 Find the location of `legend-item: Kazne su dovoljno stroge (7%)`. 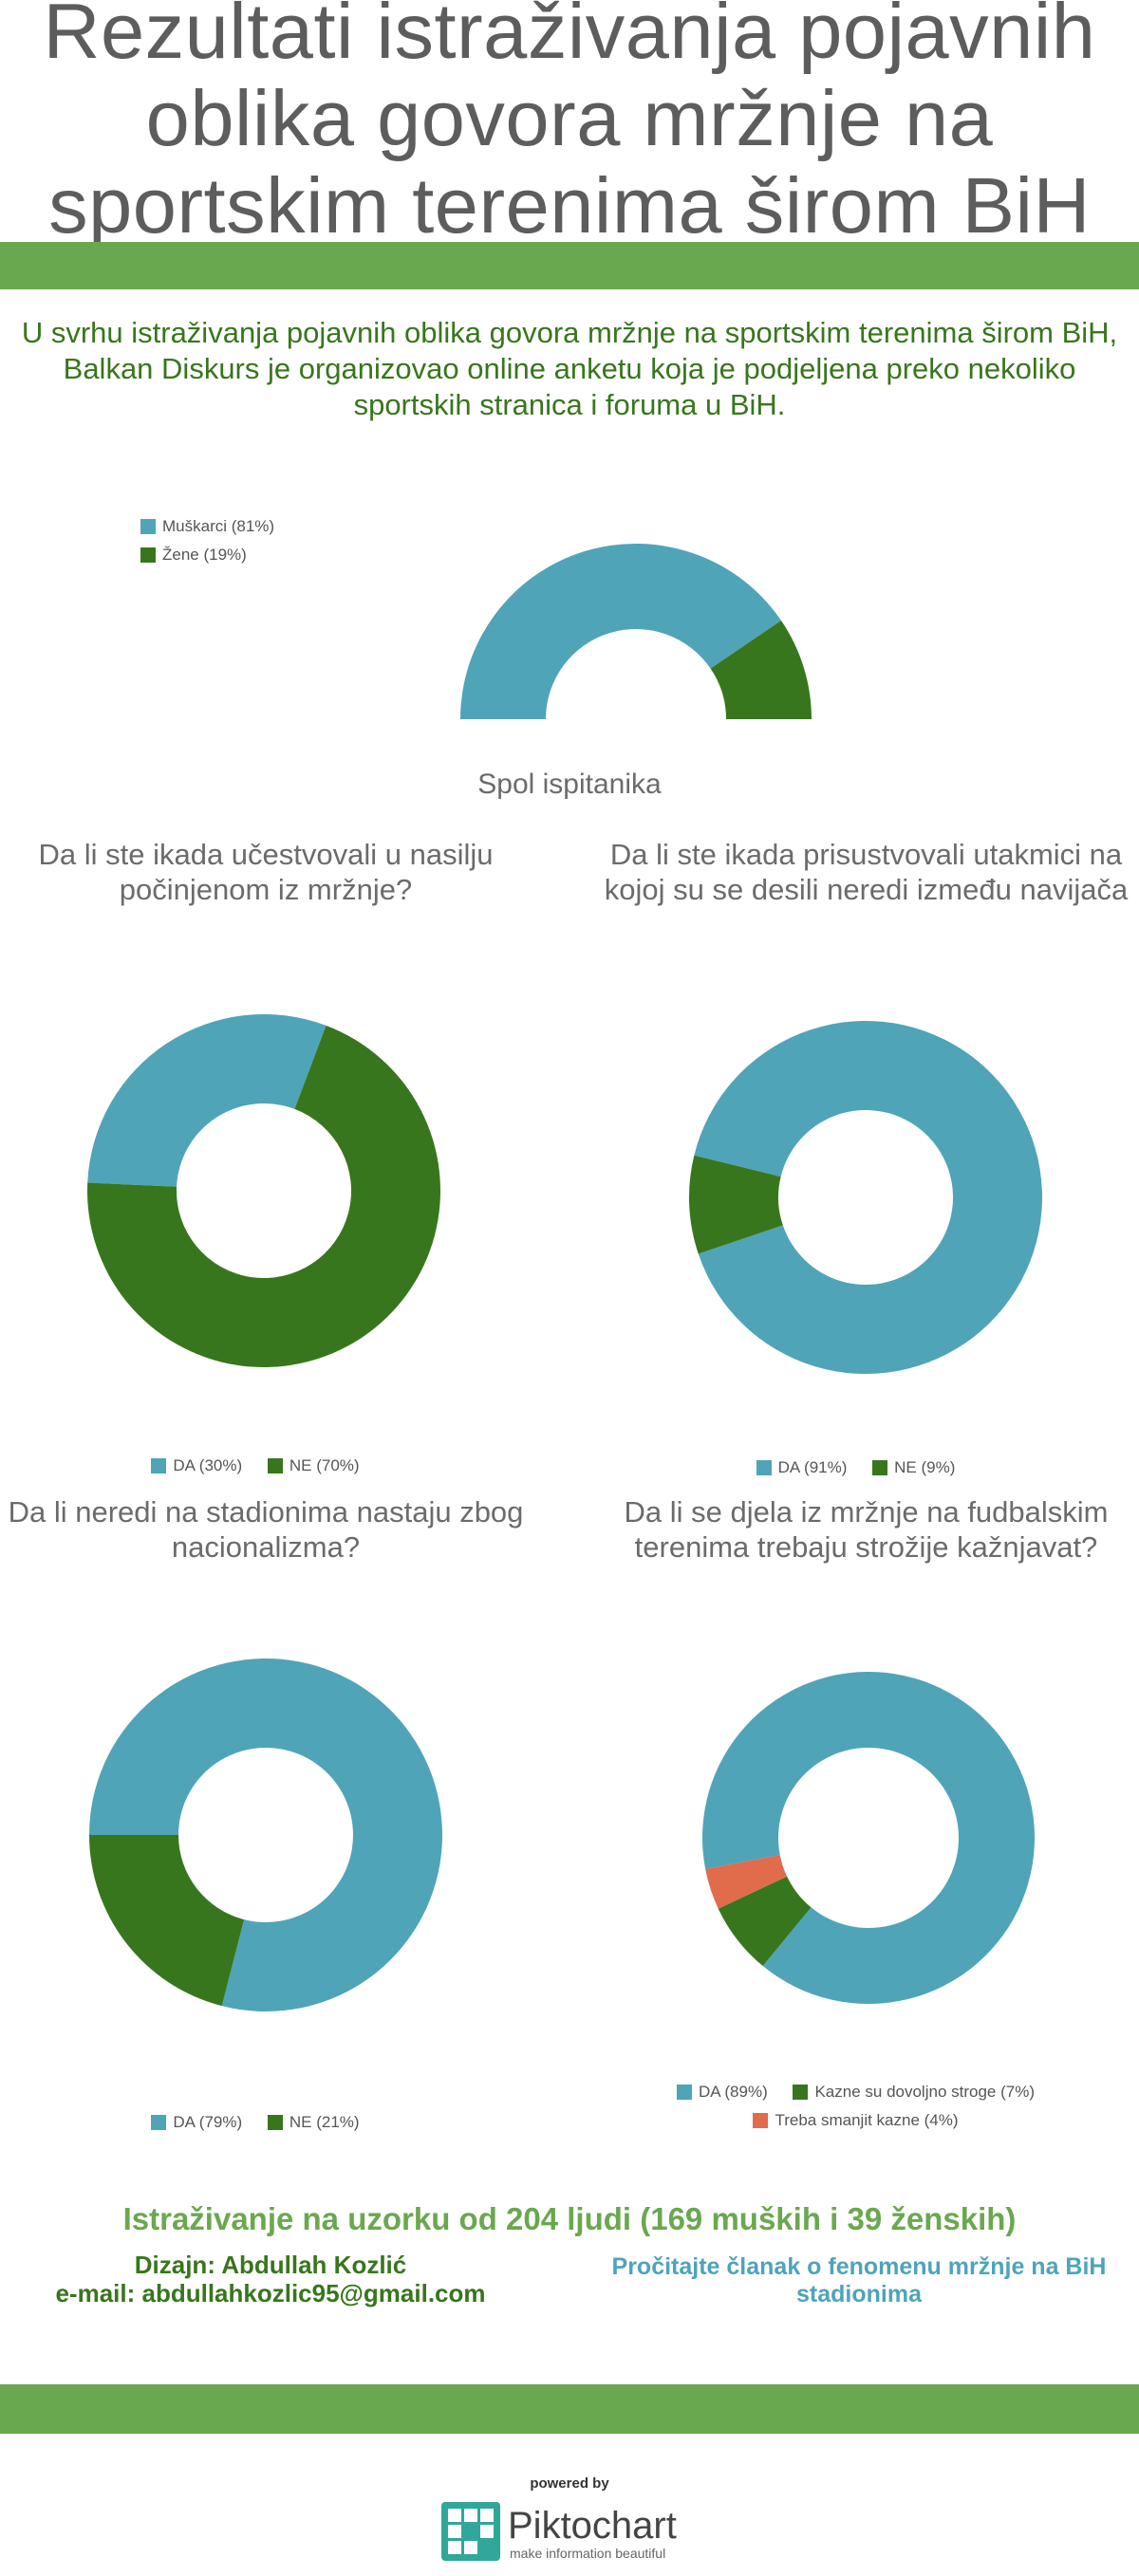

legend-item: Kazne su dovoljno stroge (7%) is located at coordinates (914, 2092).